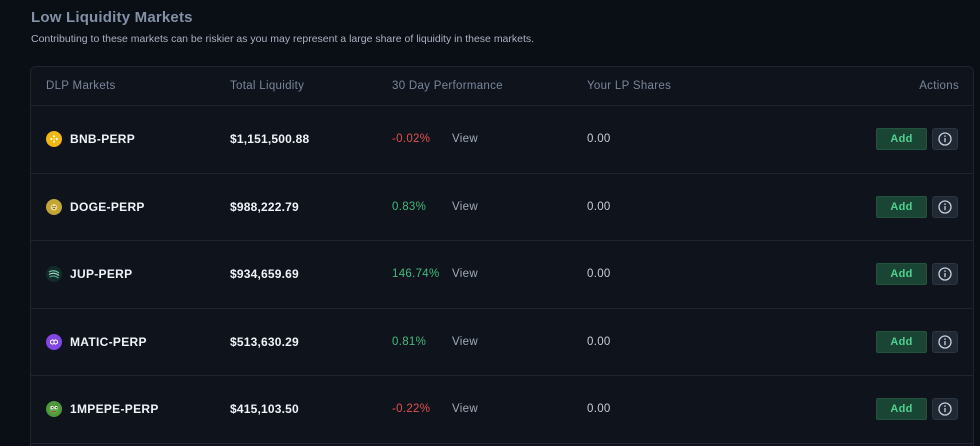  Describe the element at coordinates (107, 206) in the screenshot. I see `market-name: DOGE-PERP` at that location.